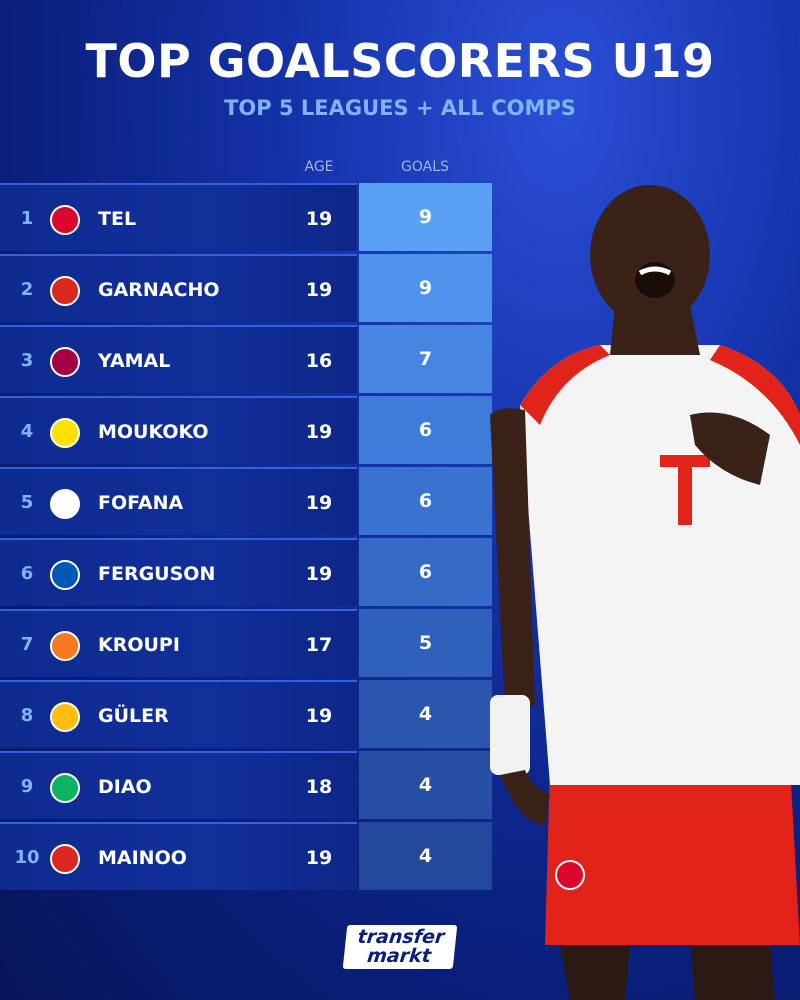  I want to click on table-row: 9 DIAO 18 4, so click(246, 785).